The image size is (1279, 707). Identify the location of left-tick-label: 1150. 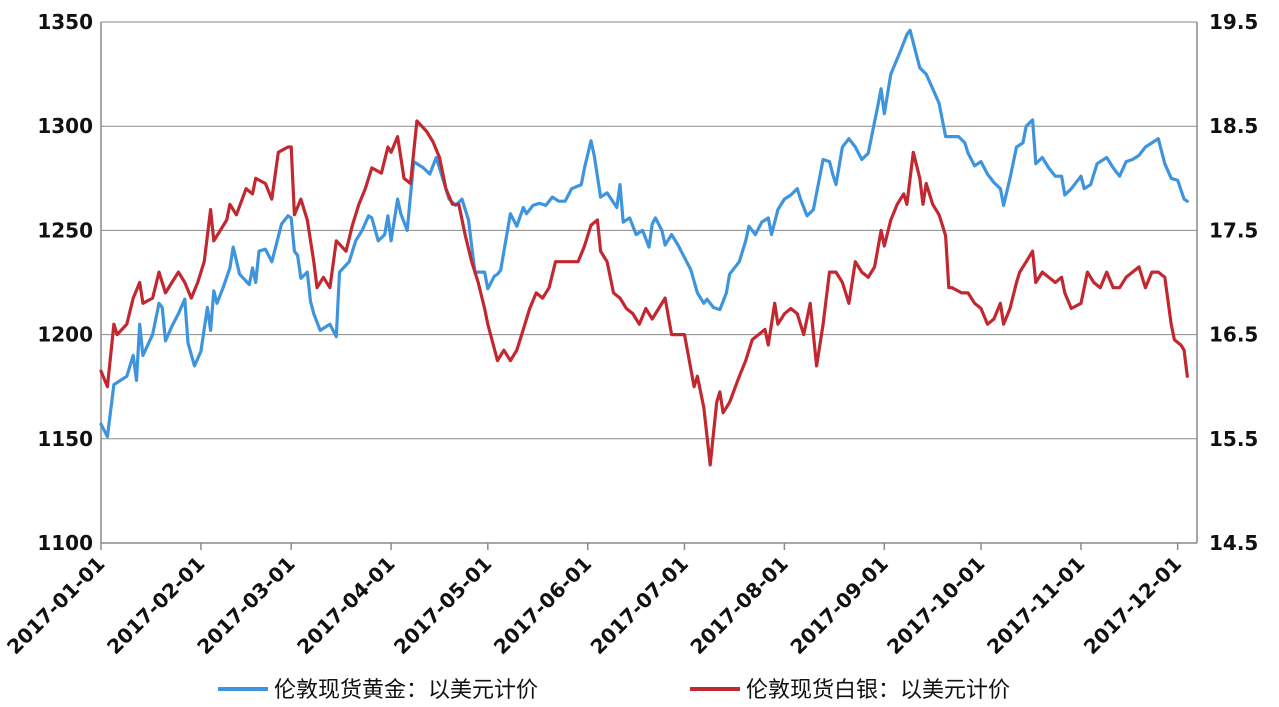
(65, 439).